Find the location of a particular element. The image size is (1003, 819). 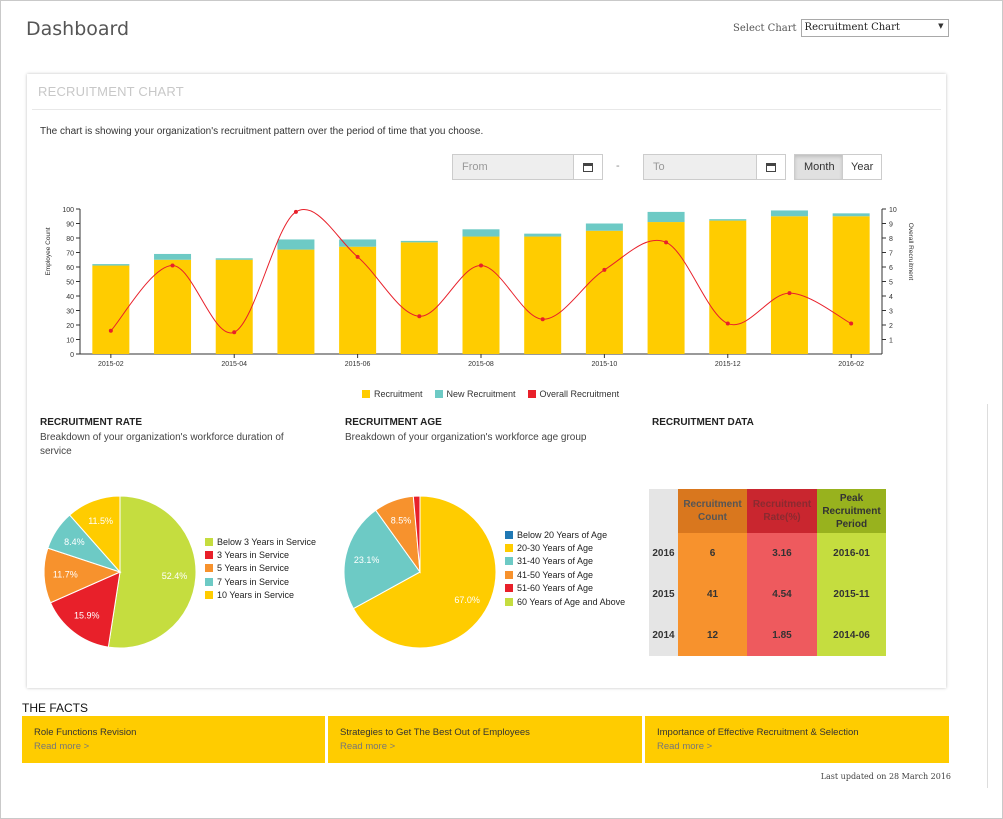

pie-slice-label: 8.4% is located at coordinates (74, 542).